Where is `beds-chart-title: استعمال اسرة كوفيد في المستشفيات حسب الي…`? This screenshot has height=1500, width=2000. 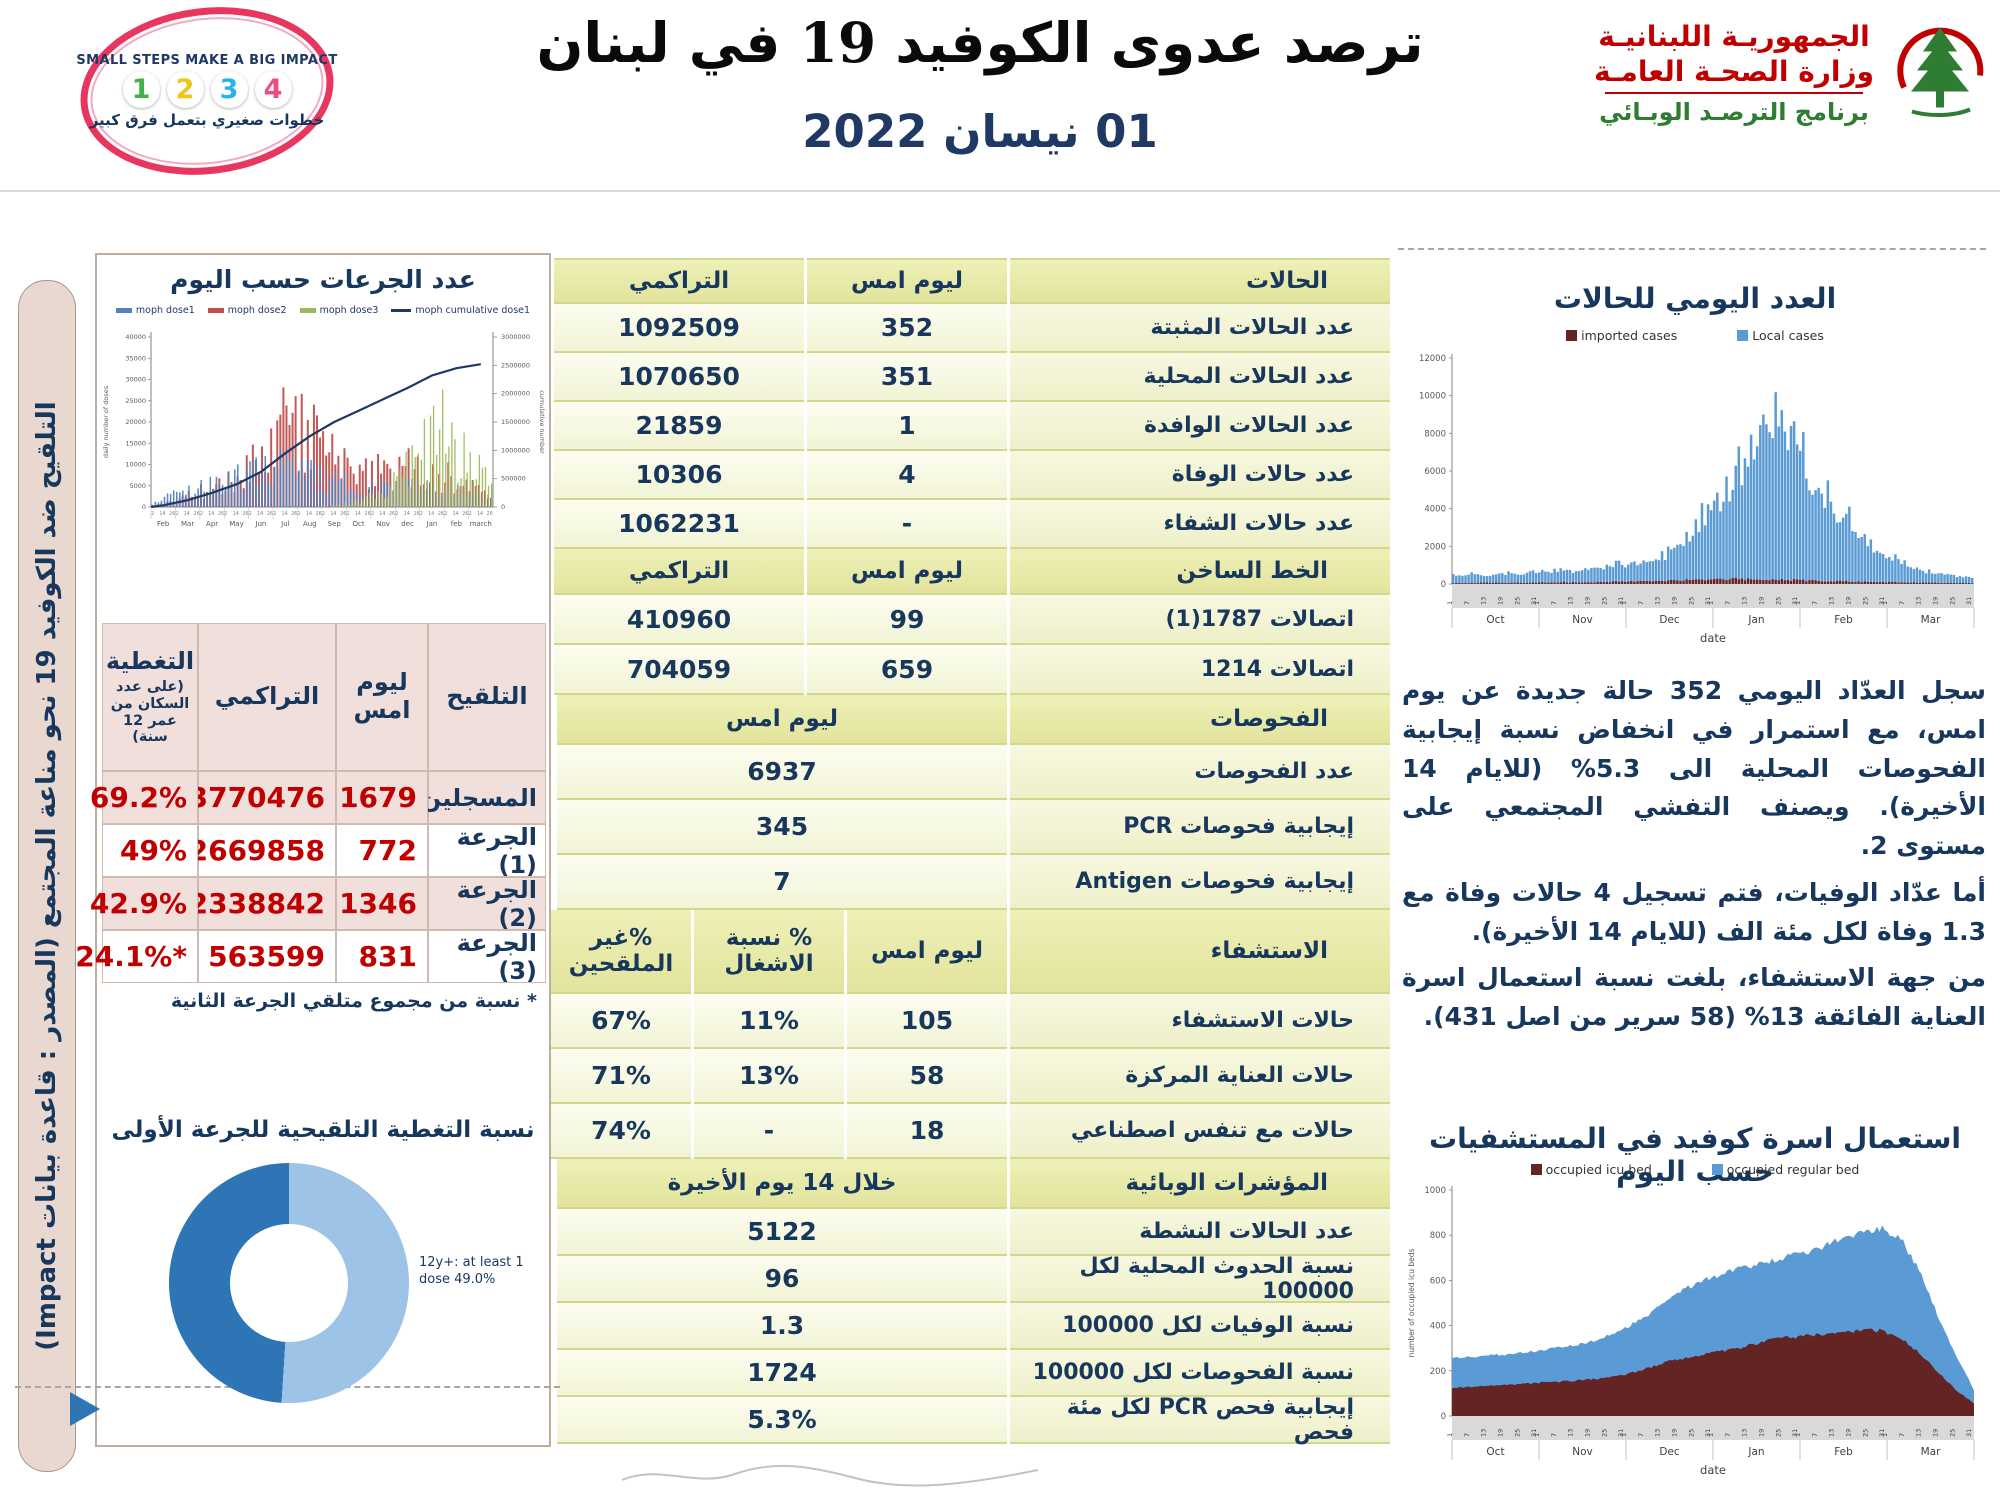
beds-chart-title: استعمال اسرة كوفيد في المستشفيات حسب الي… is located at coordinates (1695, 1155).